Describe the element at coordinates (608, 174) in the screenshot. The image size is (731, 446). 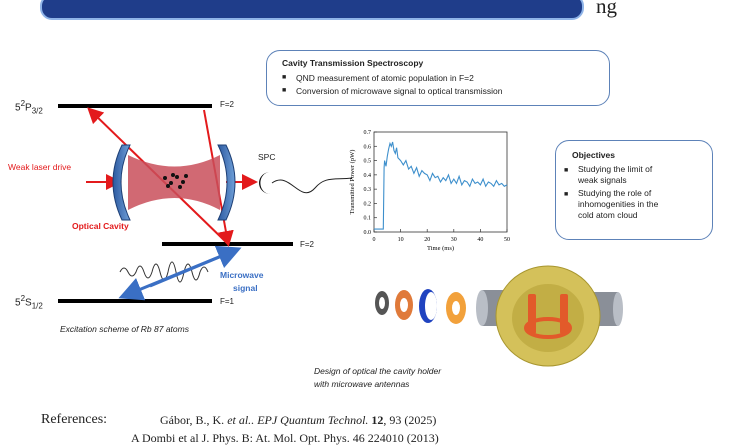
I see `objective-item: ■ Studying the limit of weak signals` at that location.